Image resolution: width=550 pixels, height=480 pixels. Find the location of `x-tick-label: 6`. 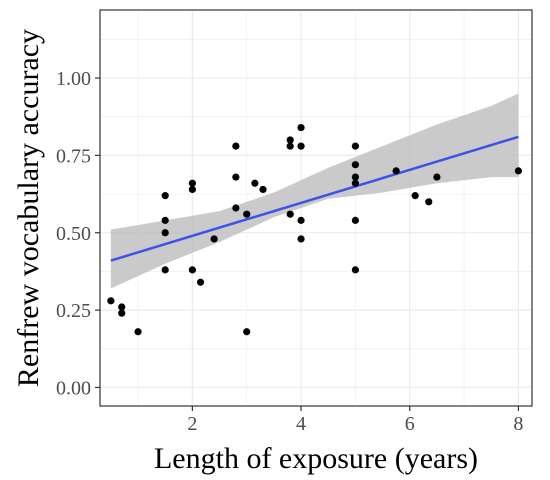

x-tick-label: 6 is located at coordinates (410, 424).